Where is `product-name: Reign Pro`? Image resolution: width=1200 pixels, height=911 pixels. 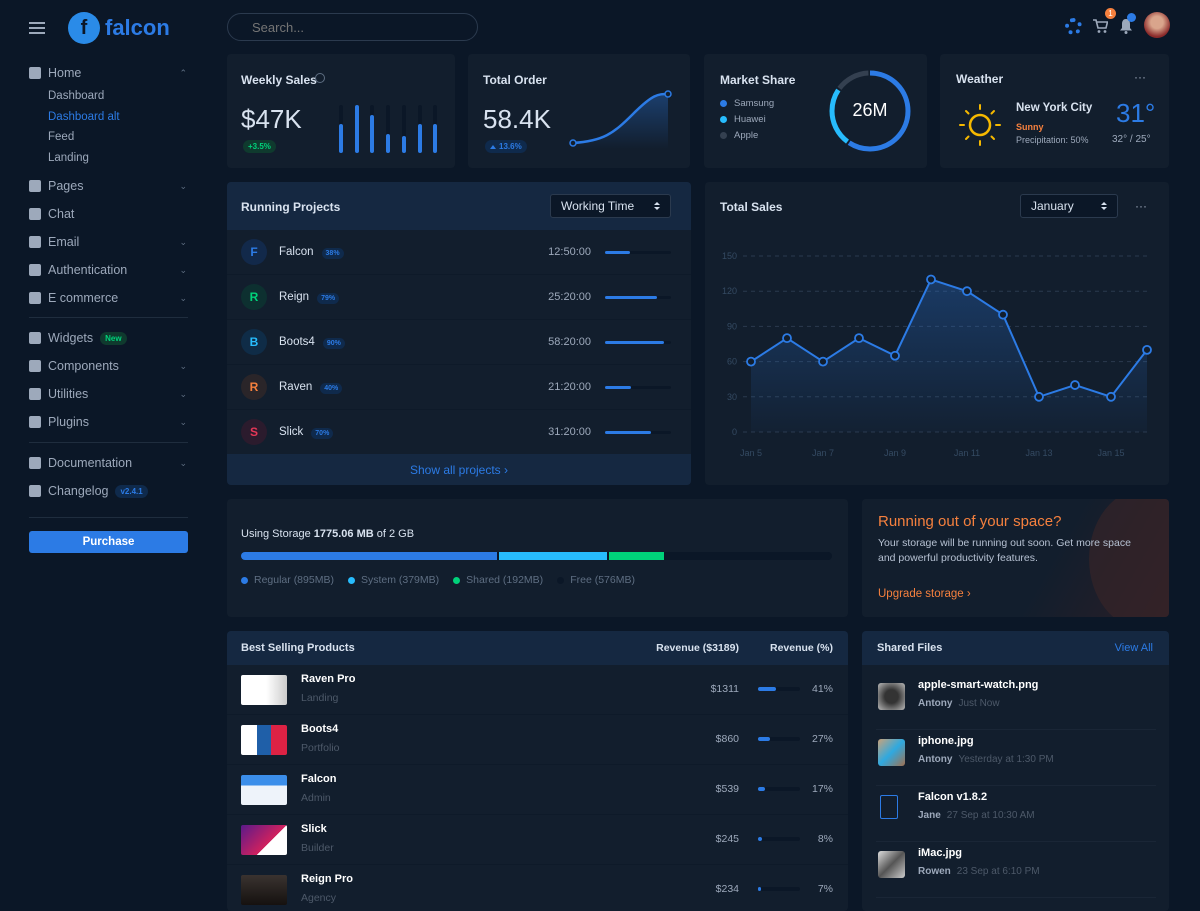 product-name: Reign Pro is located at coordinates (327, 879).